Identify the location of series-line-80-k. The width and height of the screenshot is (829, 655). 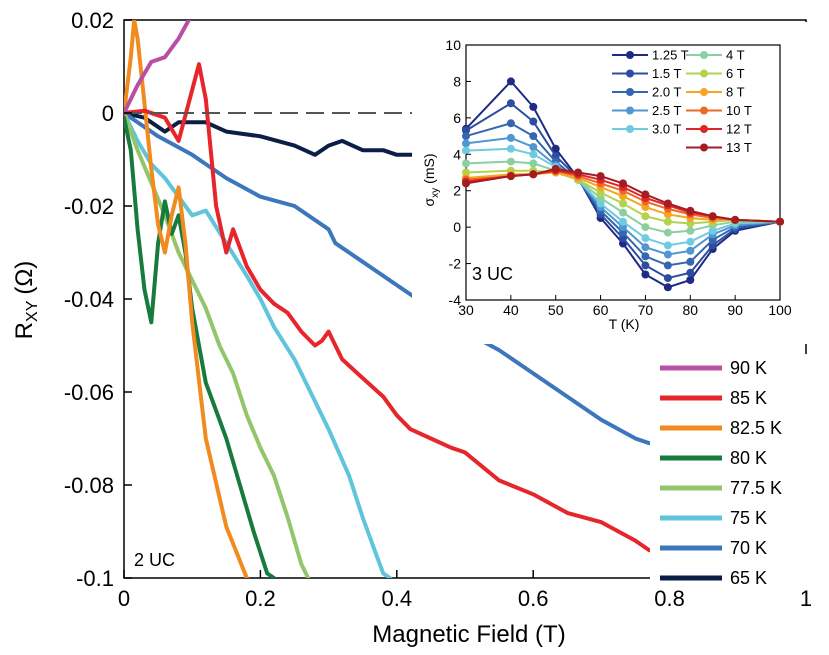
(200, 346).